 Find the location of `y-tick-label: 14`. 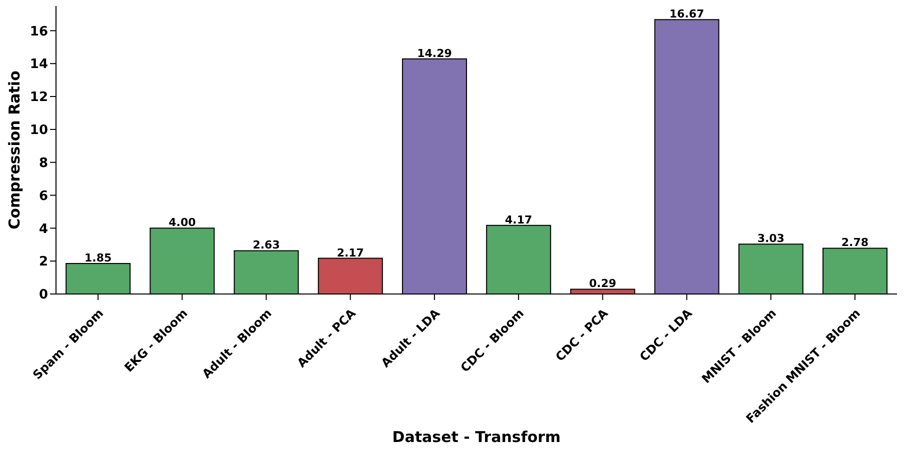

y-tick-label: 14 is located at coordinates (39, 64).